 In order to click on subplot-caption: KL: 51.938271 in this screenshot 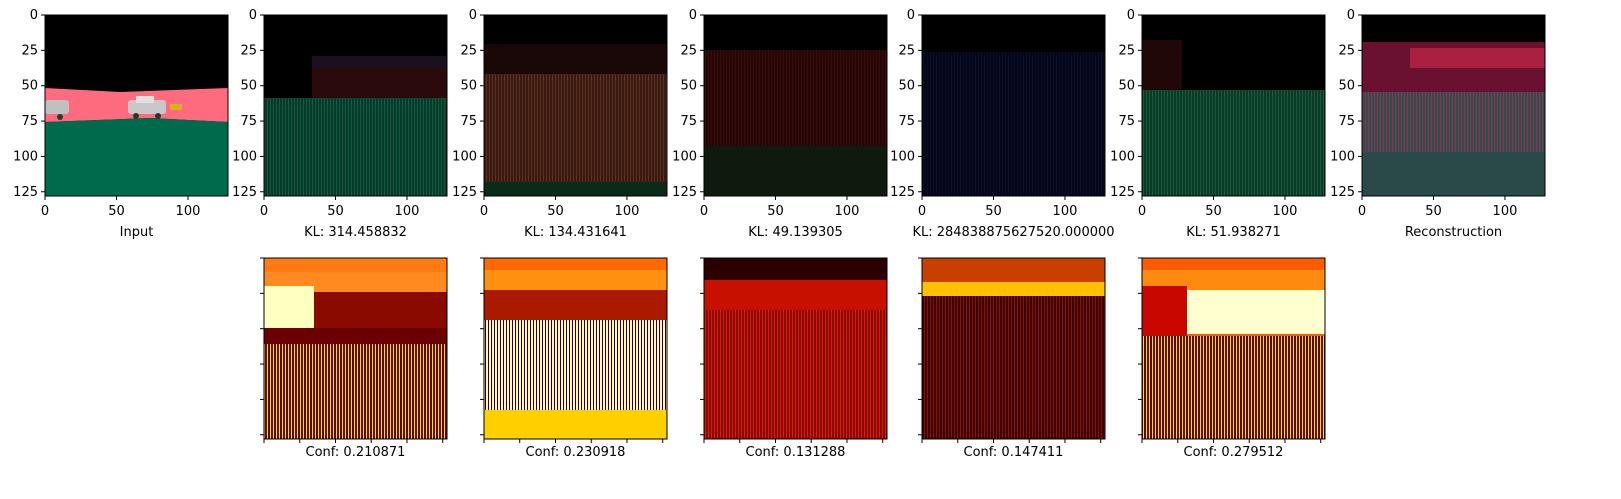, I will do `click(1233, 232)`.